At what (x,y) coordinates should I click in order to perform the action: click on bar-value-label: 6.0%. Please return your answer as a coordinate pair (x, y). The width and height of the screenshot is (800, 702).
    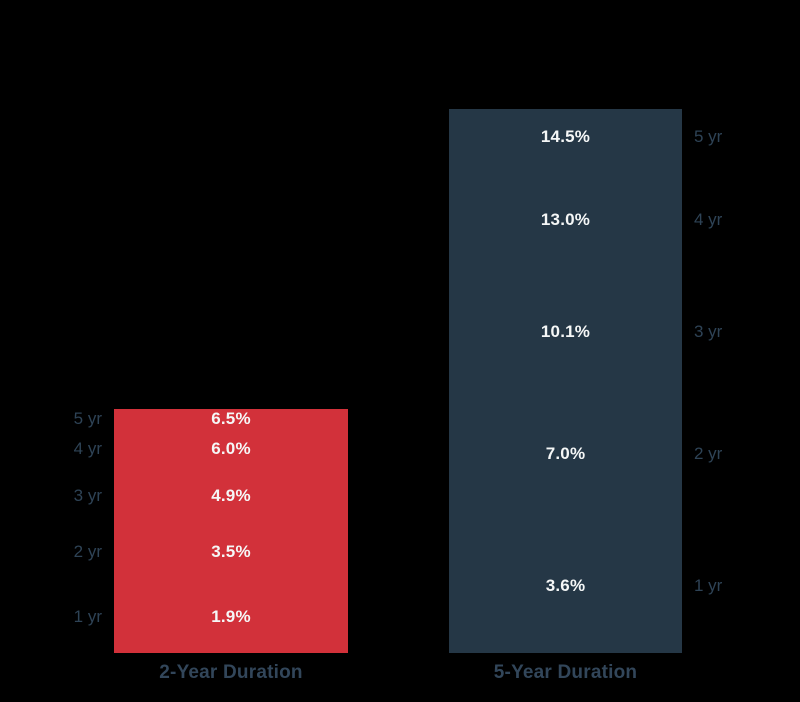
    Looking at the image, I should click on (231, 448).